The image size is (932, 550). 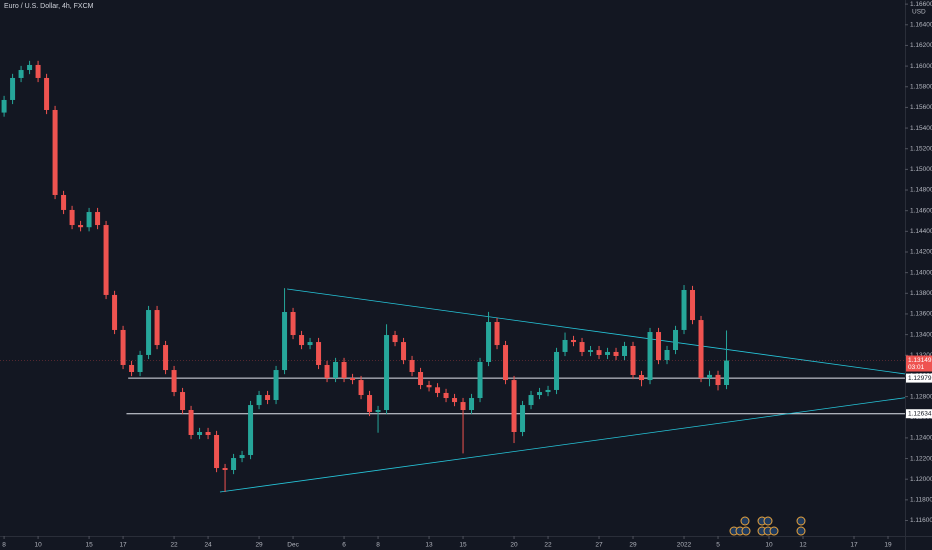 I want to click on x-tick-label: 13, so click(x=429, y=545).